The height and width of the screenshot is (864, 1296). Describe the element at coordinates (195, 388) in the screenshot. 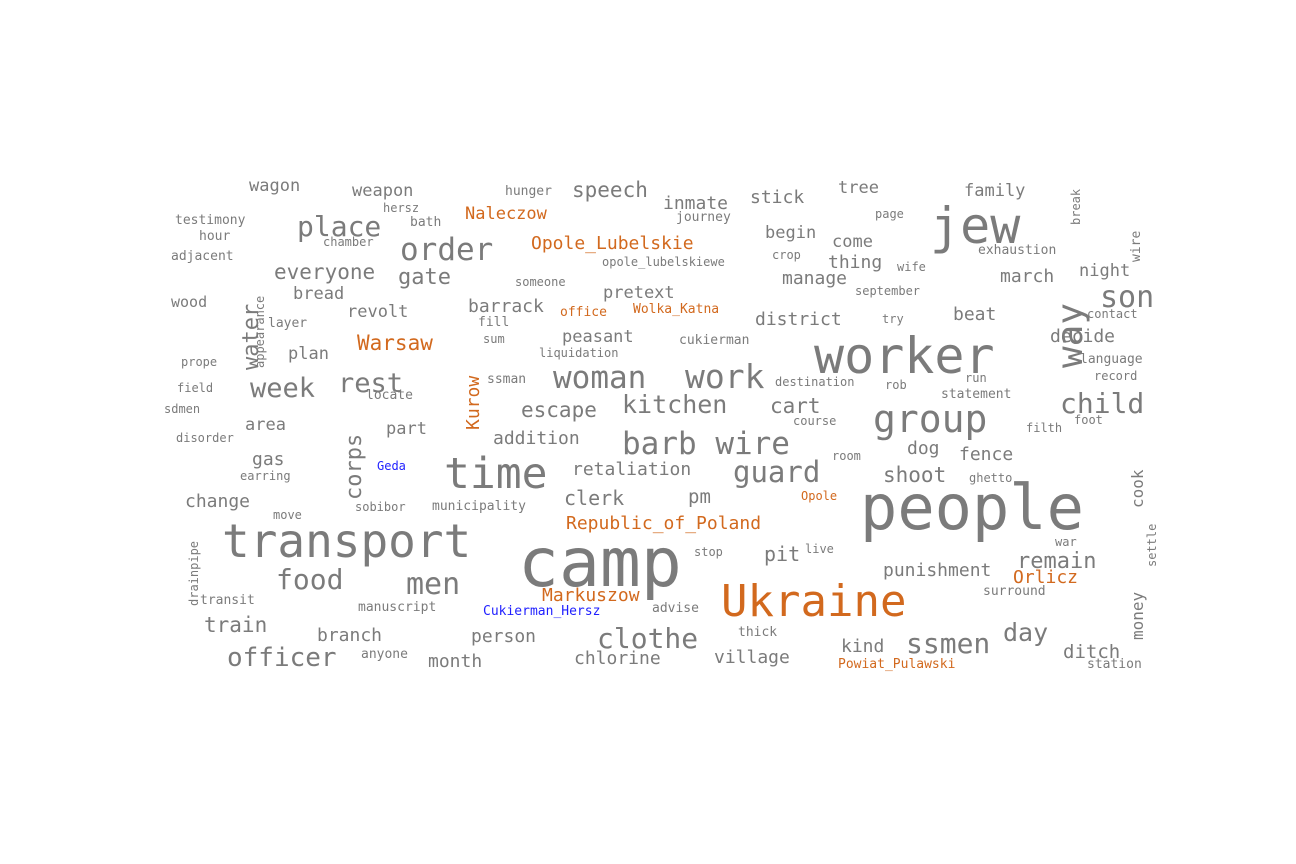

I see `cloud-word-field: field` at that location.